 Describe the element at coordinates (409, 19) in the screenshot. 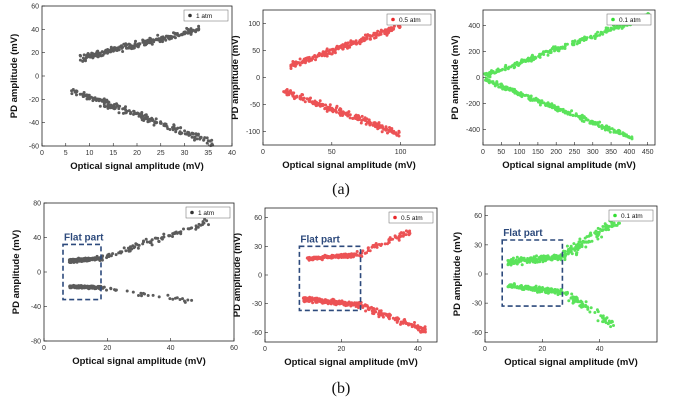

I see `legend-box` at that location.